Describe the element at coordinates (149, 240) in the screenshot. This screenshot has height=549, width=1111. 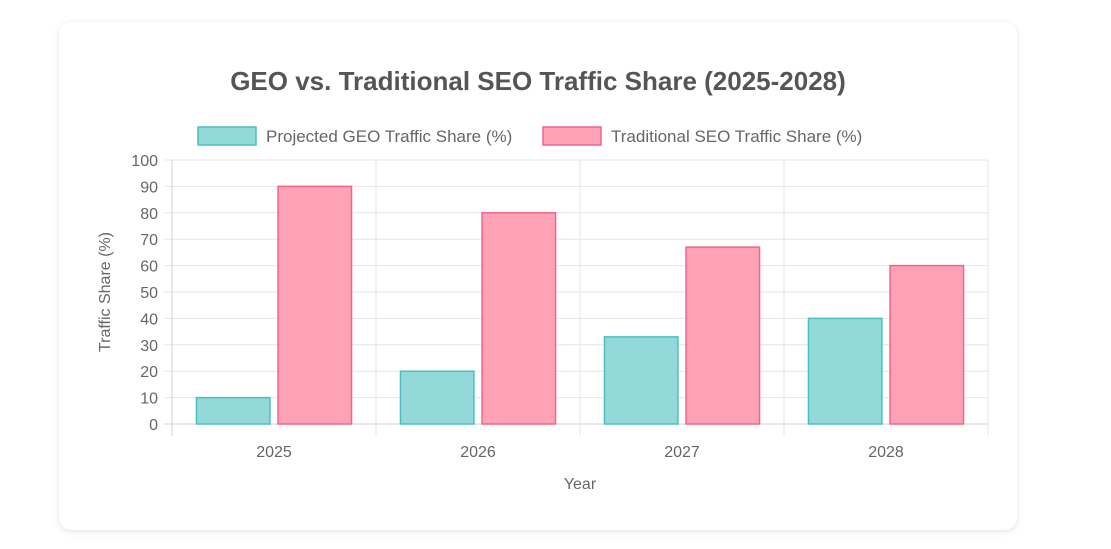
I see `y-tick-label: 70` at that location.